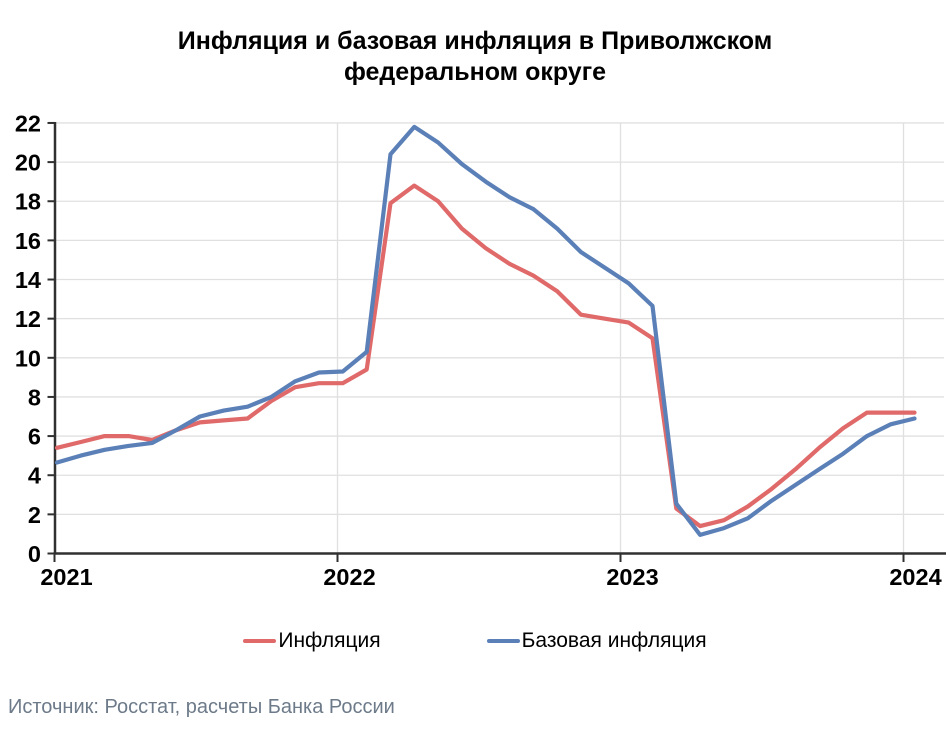  I want to click on source-note: Источник: Росстат, расчеты Банка России, so click(201, 707).